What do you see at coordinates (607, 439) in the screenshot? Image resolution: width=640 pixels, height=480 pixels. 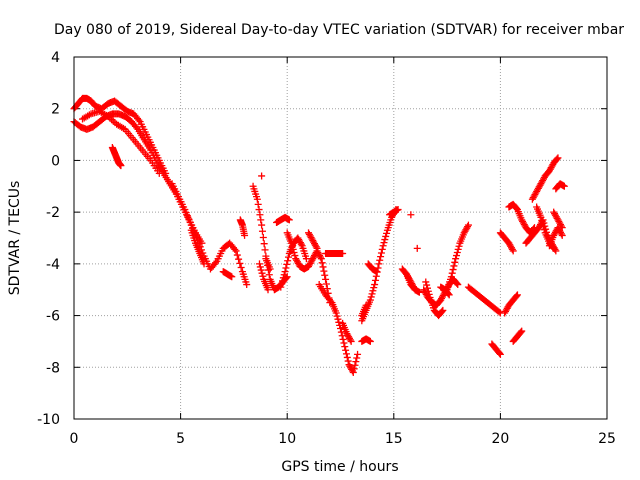 I see `x-tick-label: 25` at bounding box center [607, 439].